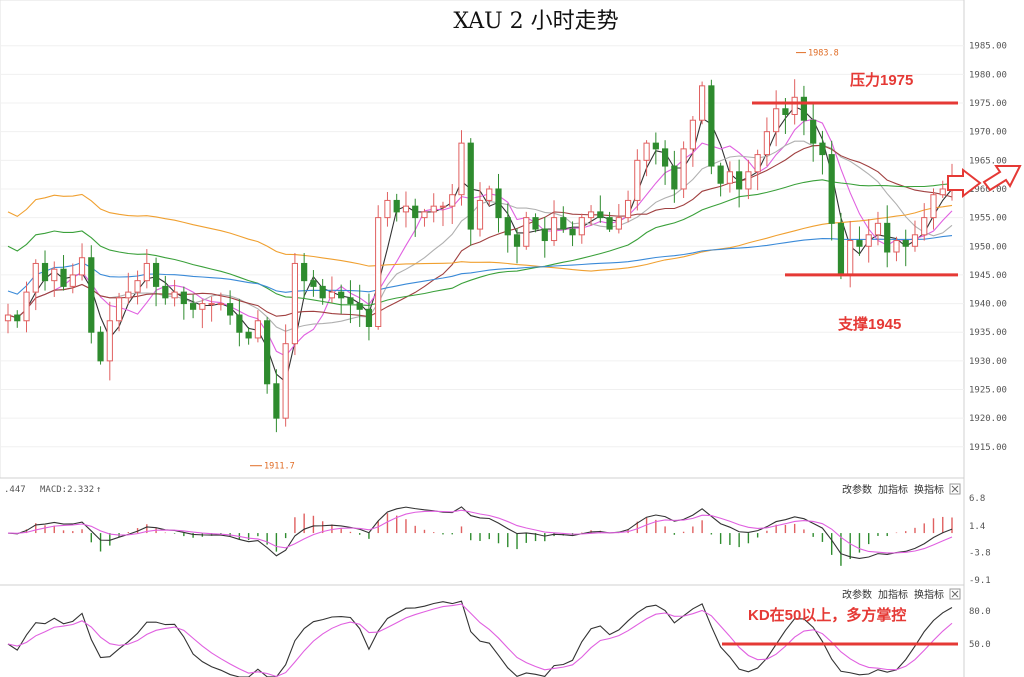 This screenshot has width=1024, height=677. Describe the element at coordinates (929, 594) in the screenshot. I see `kd-change-indicator-button: 换指标` at that location.